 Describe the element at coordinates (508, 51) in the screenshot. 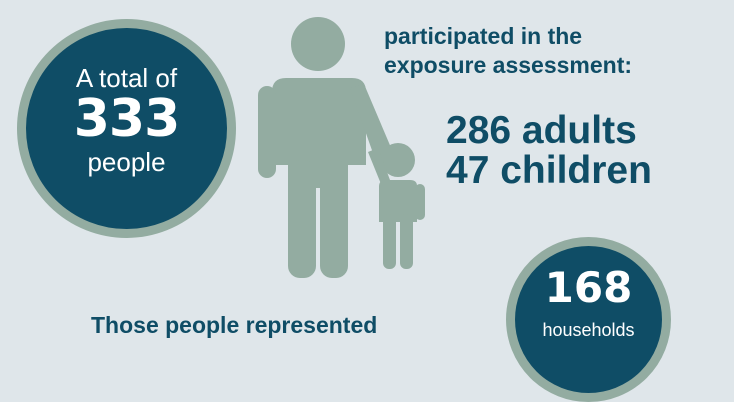

I see `participation-heading: participated in the exposure assessment:` at that location.